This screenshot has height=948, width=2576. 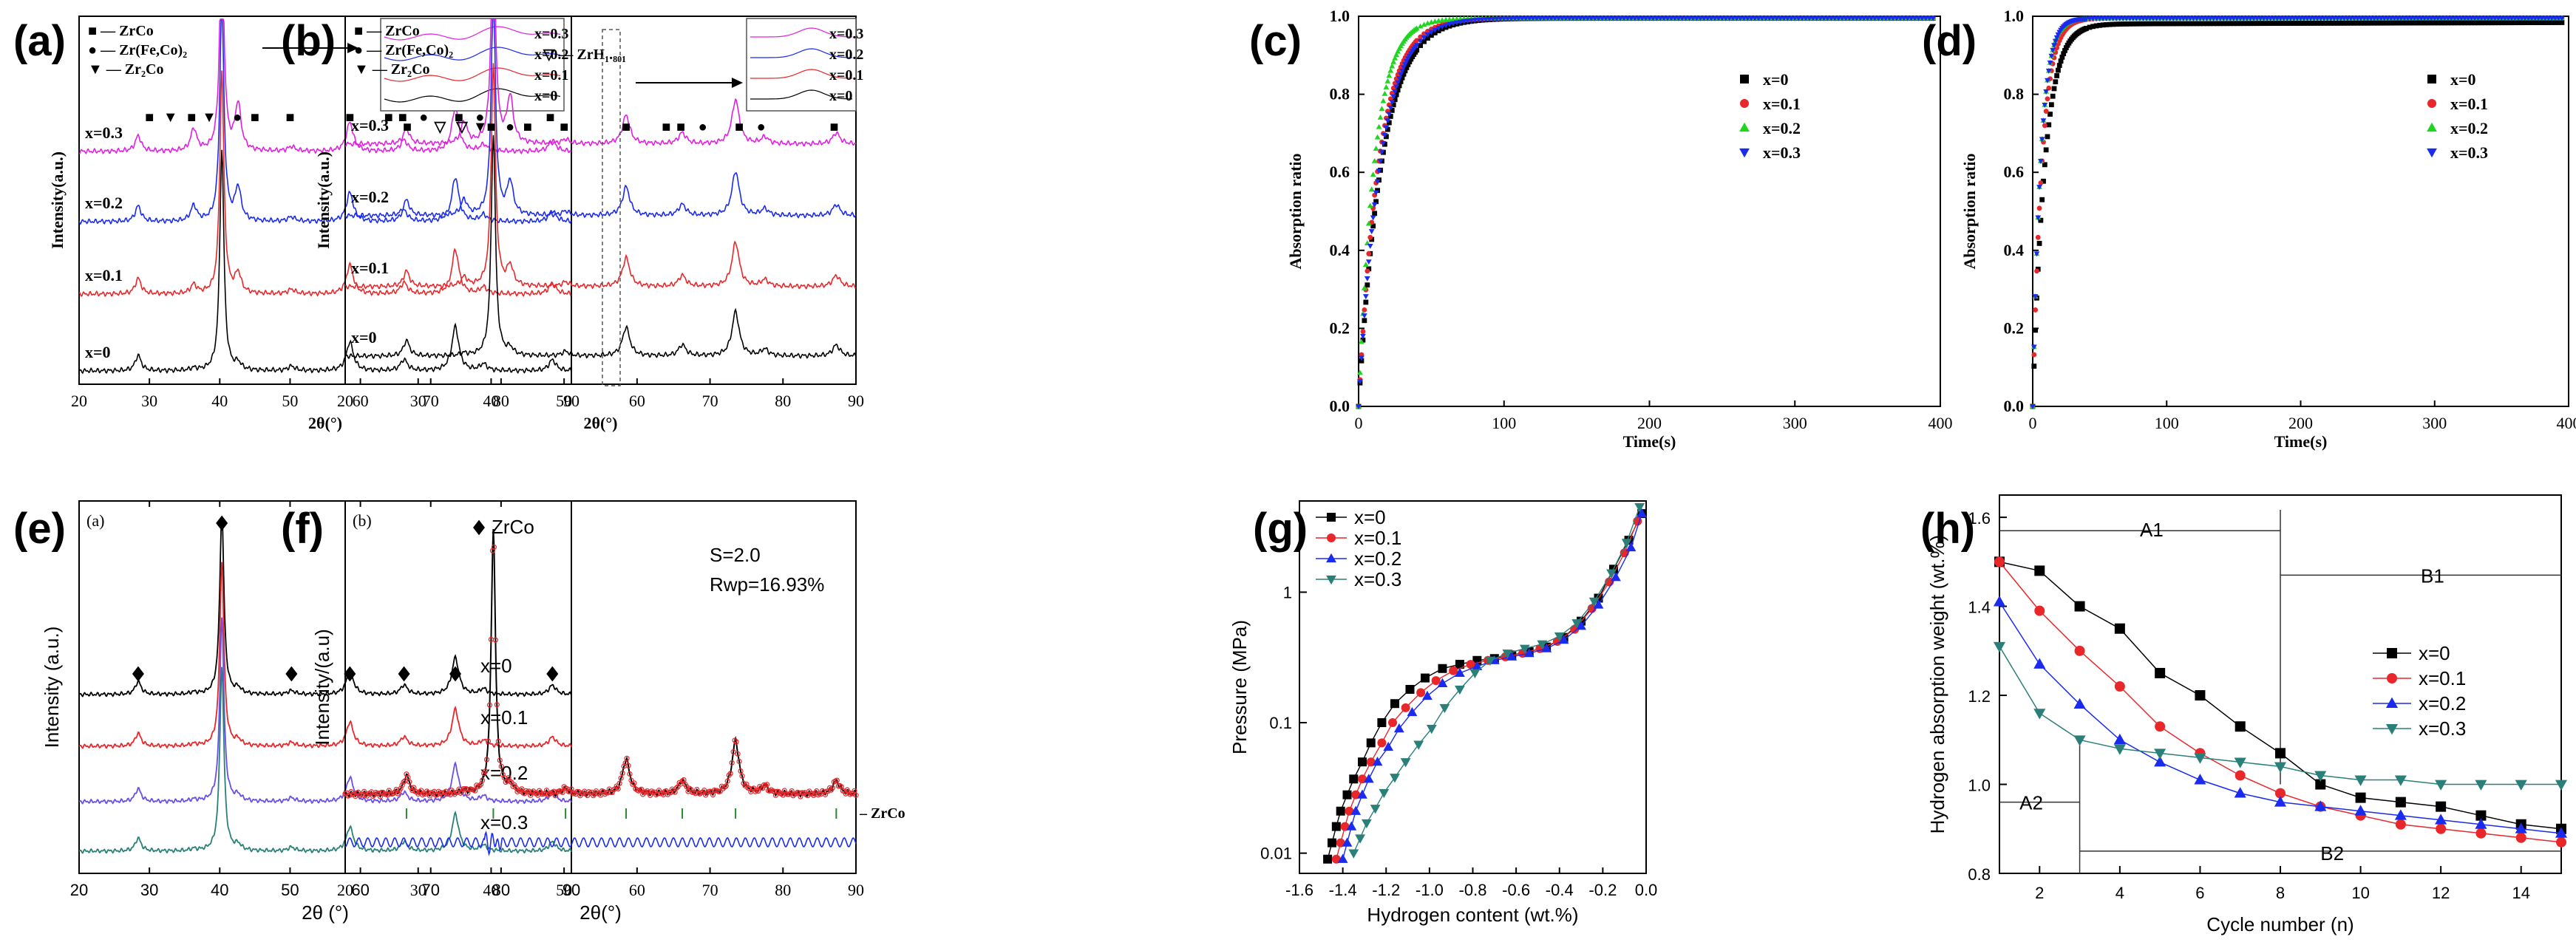 I want to click on panel-c-series-x=0.3, so click(x=1646, y=213).